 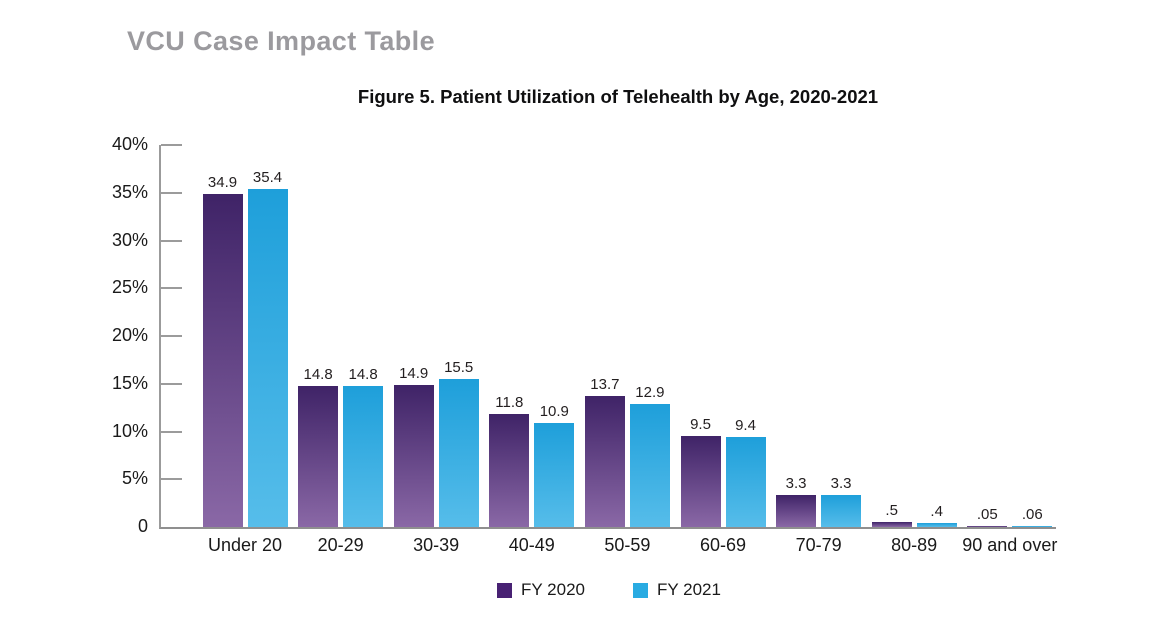 I want to click on legend: FY 2020 FY 2021, so click(x=597, y=590).